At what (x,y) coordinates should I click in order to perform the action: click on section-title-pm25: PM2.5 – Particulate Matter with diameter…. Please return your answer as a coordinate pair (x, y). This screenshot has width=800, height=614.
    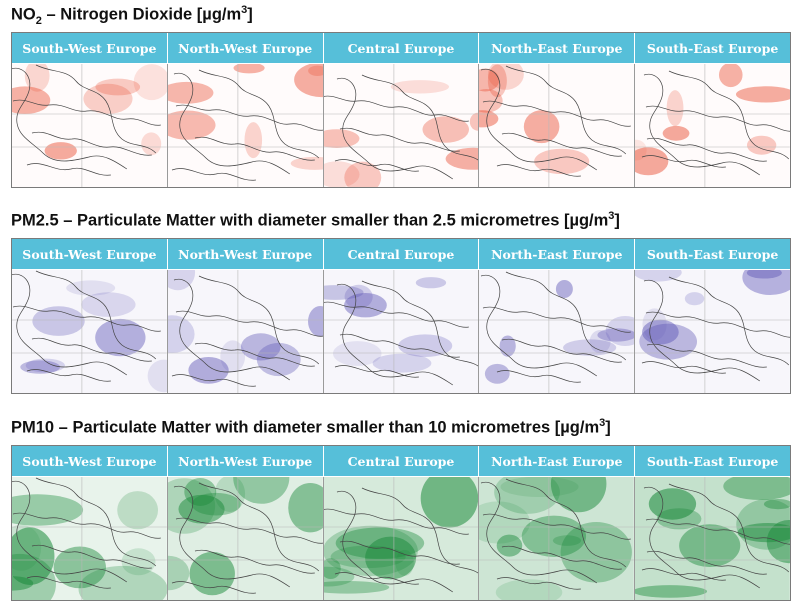
    Looking at the image, I should click on (315, 220).